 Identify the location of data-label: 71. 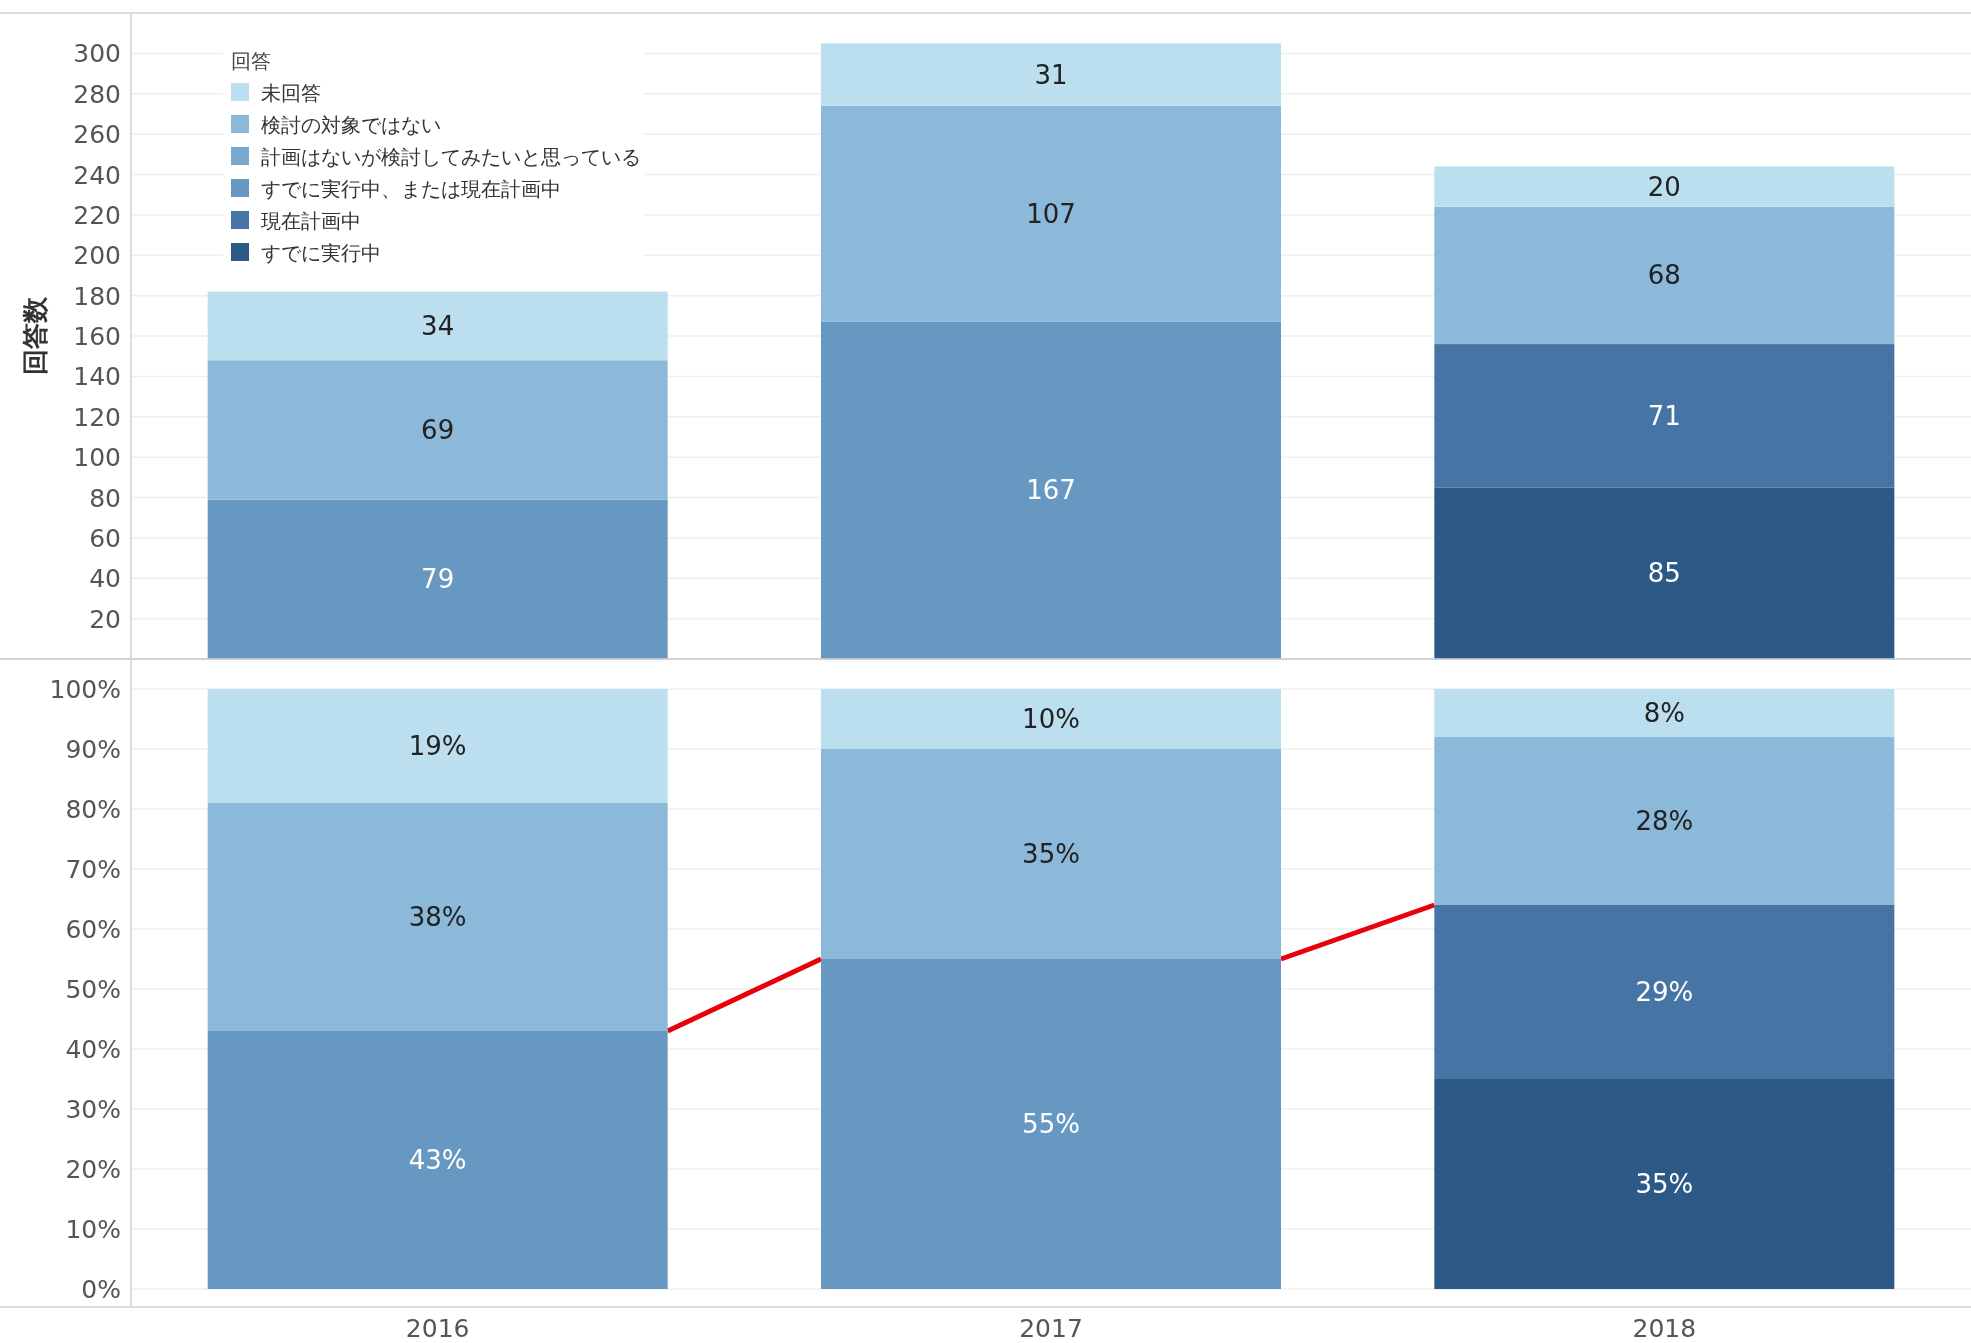
(1664, 415).